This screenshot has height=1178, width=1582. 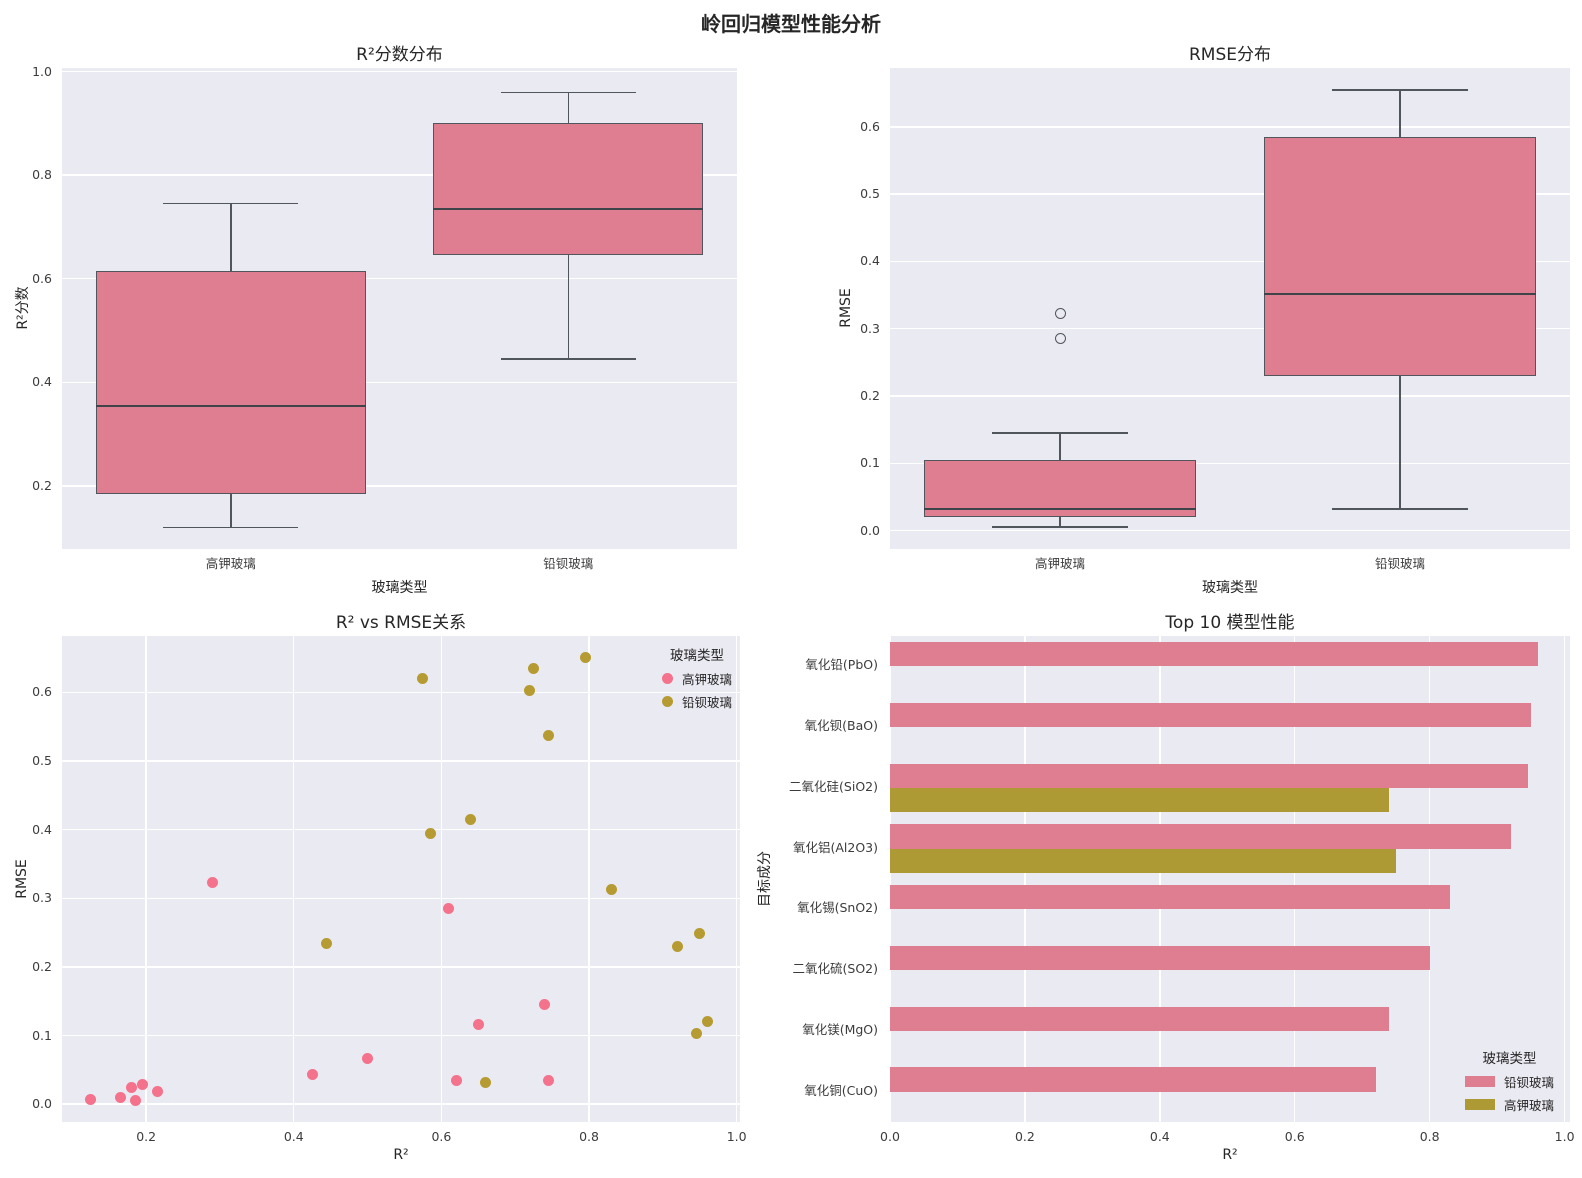 I want to click on x-tick-label: 0.2, so click(x=146, y=1136).